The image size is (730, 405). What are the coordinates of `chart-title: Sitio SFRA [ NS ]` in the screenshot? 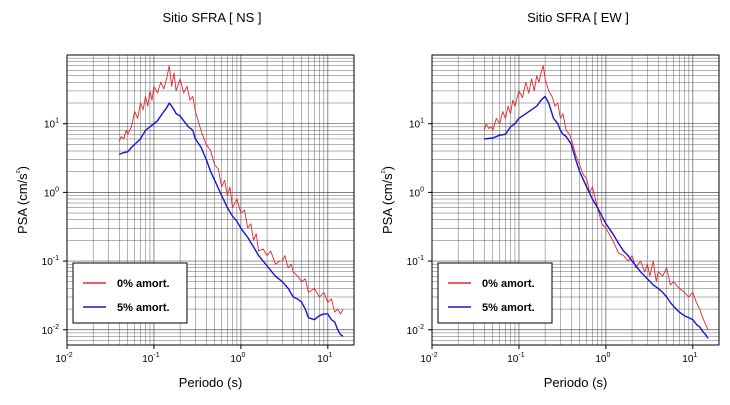 It's located at (212, 17).